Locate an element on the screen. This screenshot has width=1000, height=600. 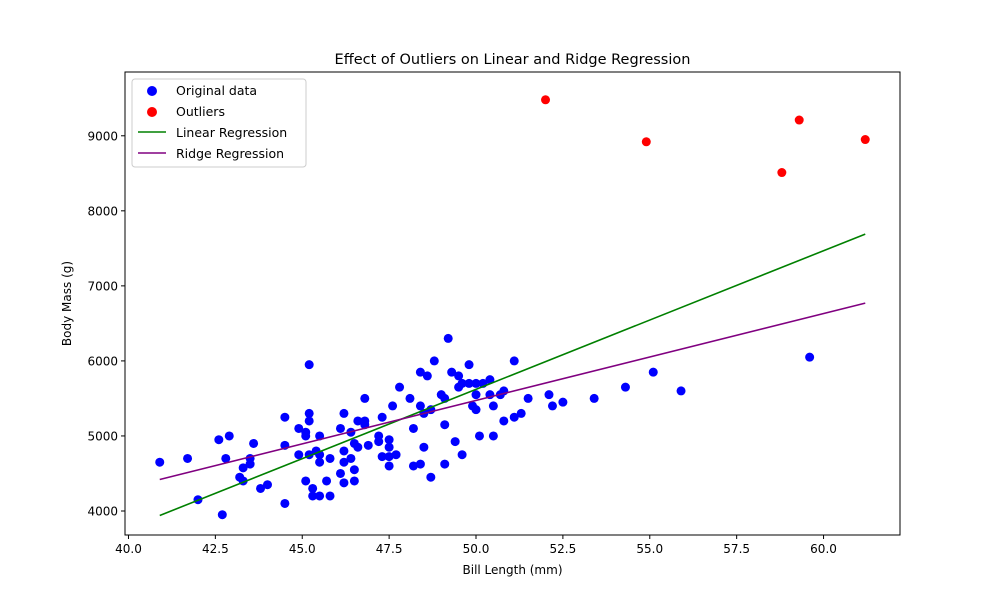
x-axis: 40.0 42.5 45.0 47.5 50.0 52.5 55.0 57.5 60.0 is located at coordinates (476, 545).